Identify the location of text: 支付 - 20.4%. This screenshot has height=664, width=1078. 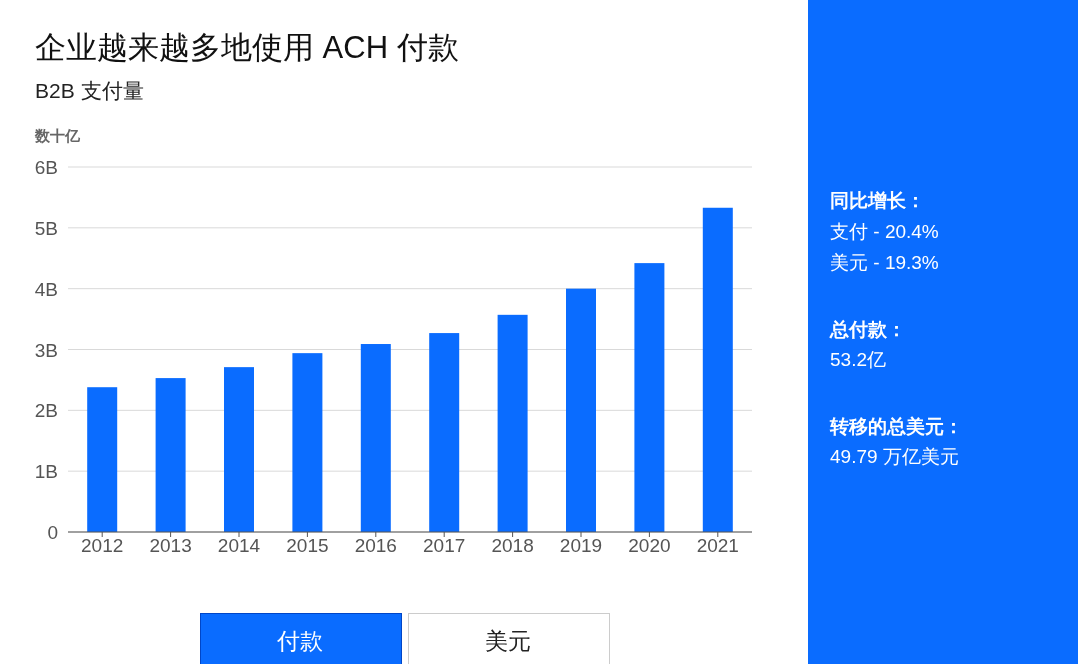
(884, 231).